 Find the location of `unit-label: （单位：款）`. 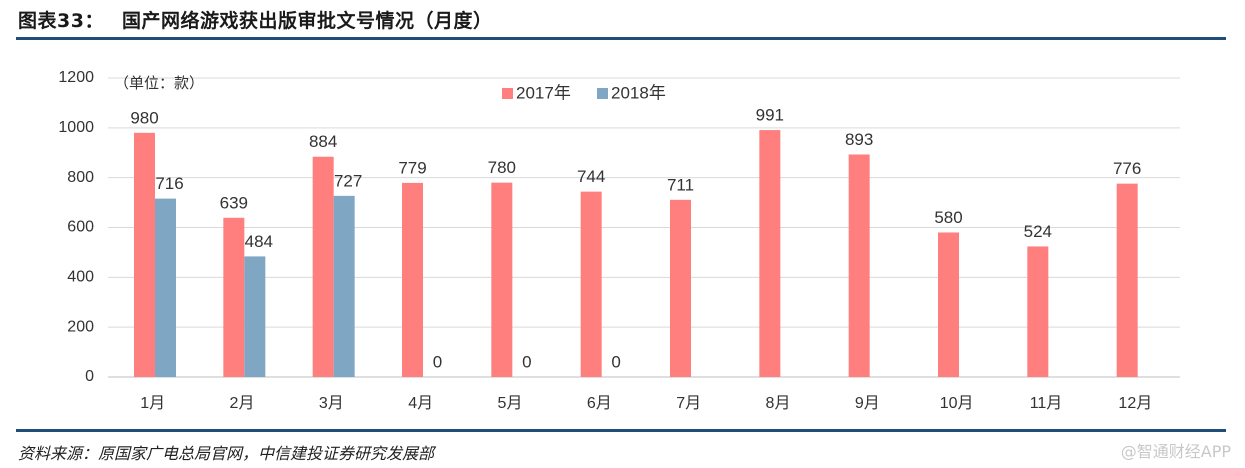

unit-label: （单位：款） is located at coordinates (159, 83).